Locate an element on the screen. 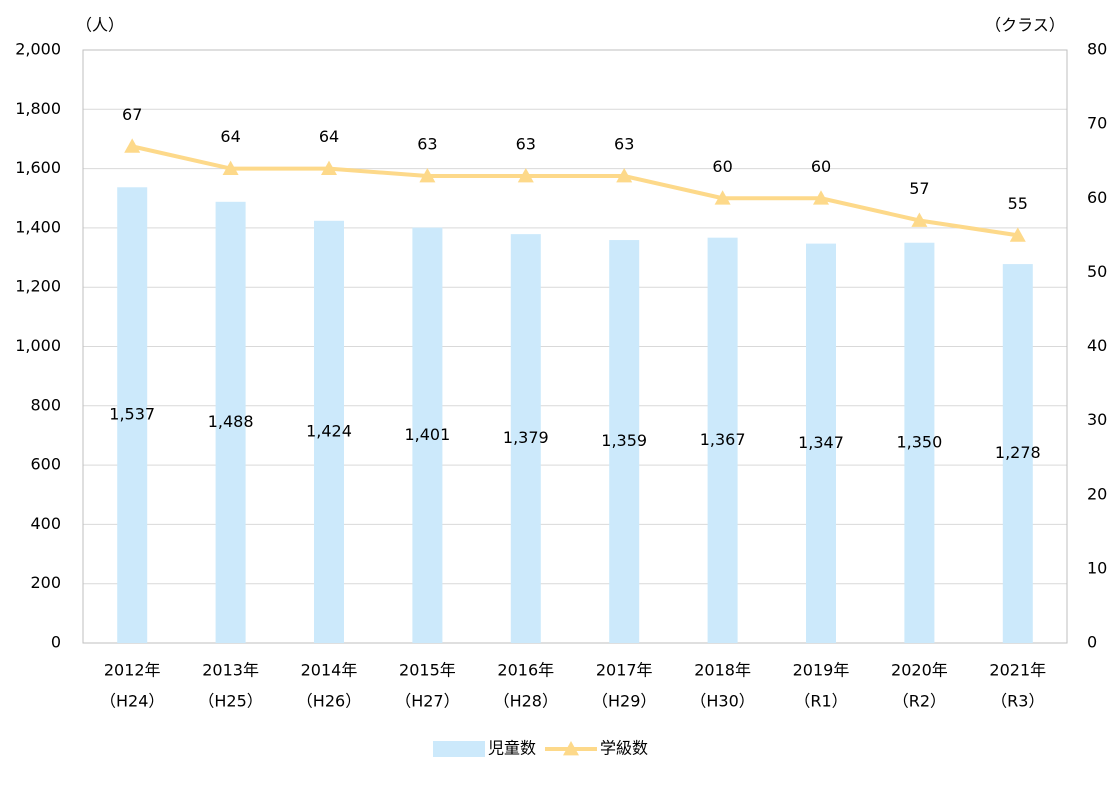  x-tick-label: （H25） is located at coordinates (230, 701).